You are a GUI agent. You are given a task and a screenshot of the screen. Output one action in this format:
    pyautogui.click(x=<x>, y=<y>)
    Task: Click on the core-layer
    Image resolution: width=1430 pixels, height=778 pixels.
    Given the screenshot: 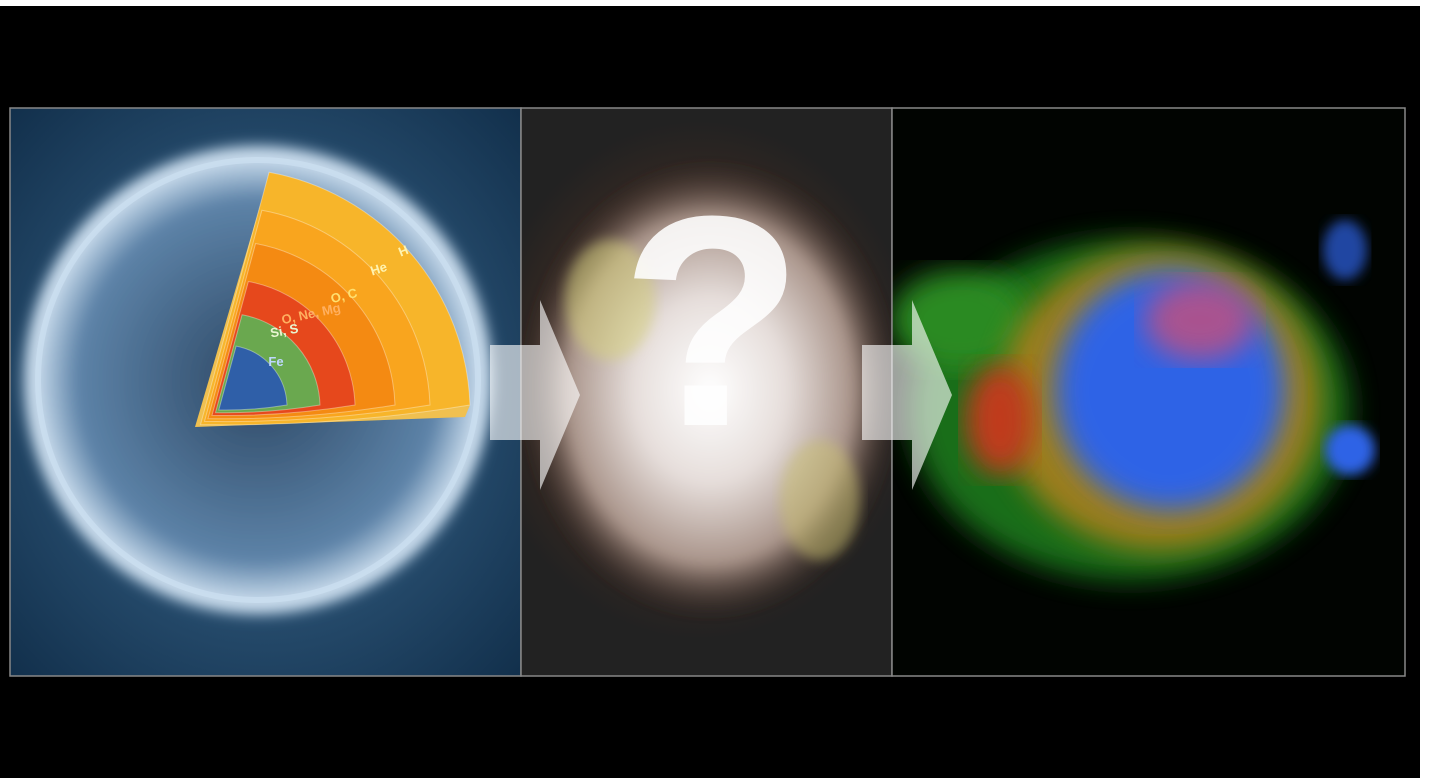 What is the action you would take?
    pyautogui.click(x=253, y=378)
    